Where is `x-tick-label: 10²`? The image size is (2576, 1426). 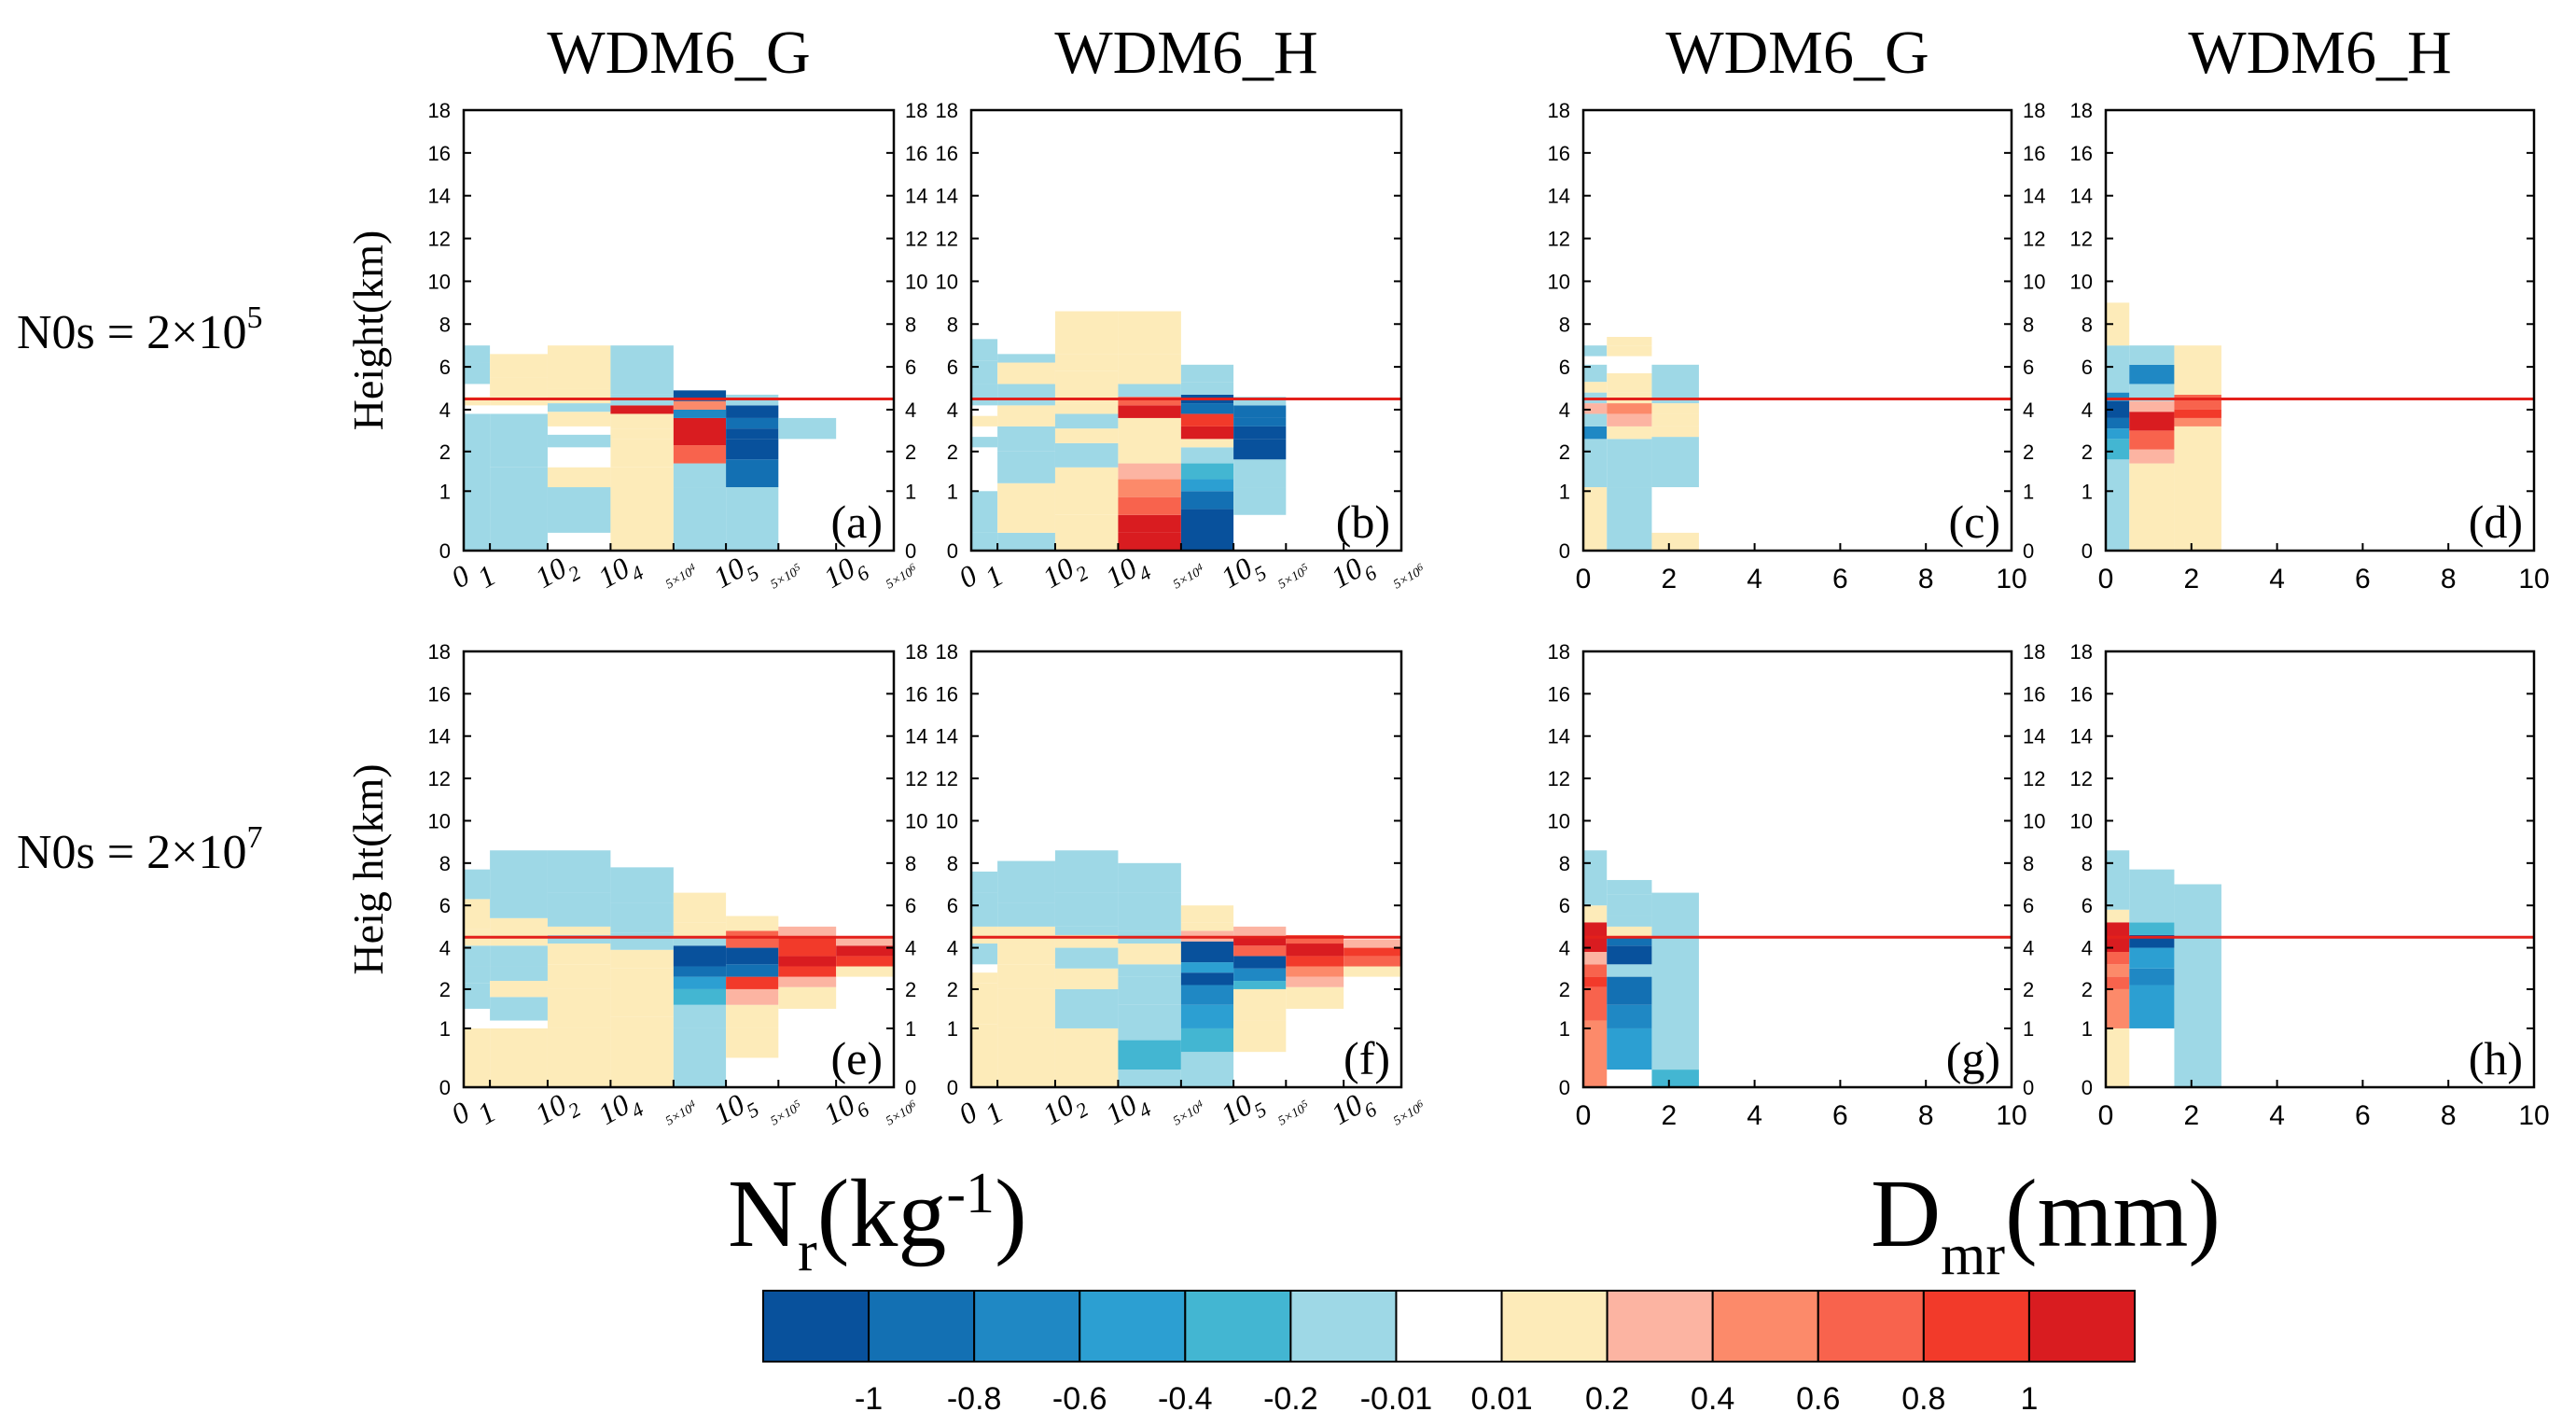
x-tick-label: 10² is located at coordinates (1064, 1110).